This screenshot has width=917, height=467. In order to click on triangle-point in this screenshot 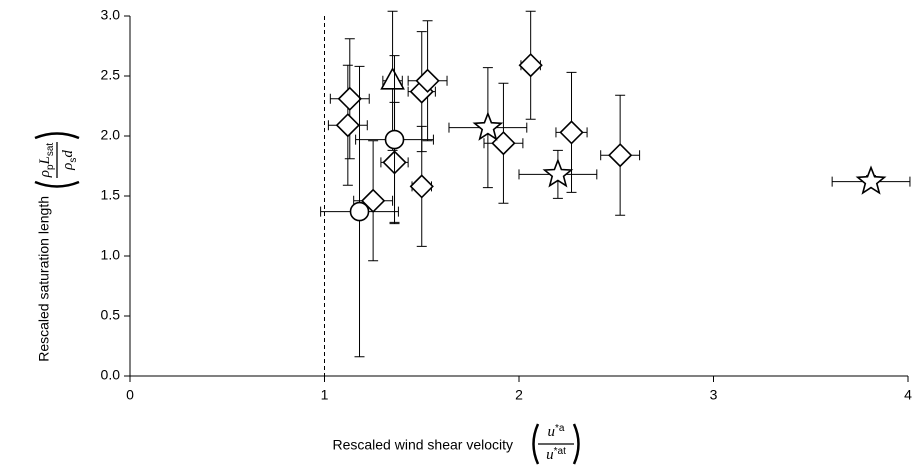, I will do `click(392, 78)`.